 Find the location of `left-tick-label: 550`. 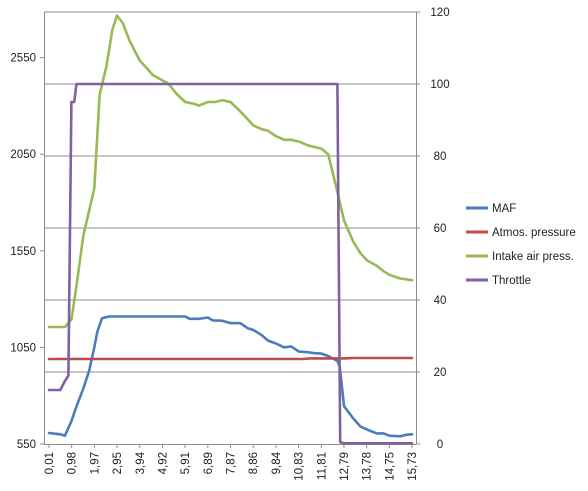

left-tick-label: 550 is located at coordinates (26, 445).